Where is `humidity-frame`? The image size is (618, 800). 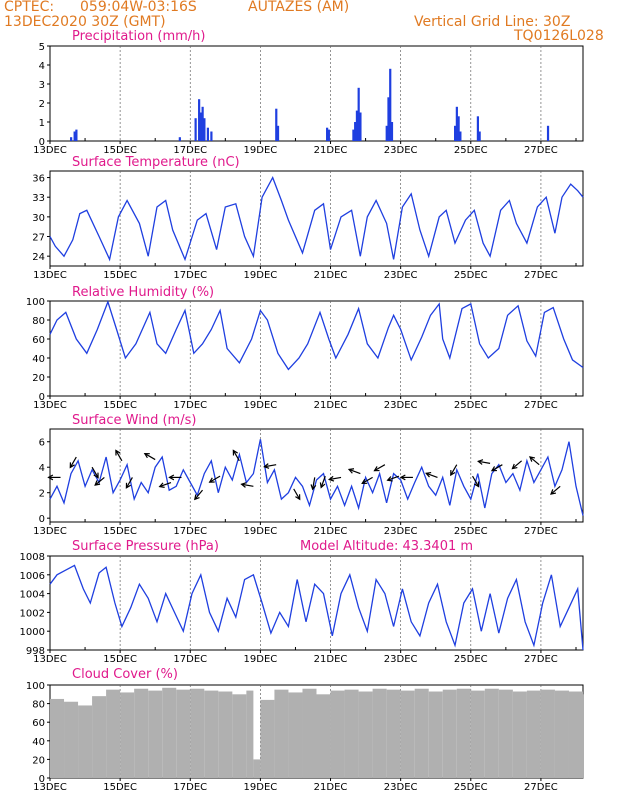 humidity-frame is located at coordinates (316, 348).